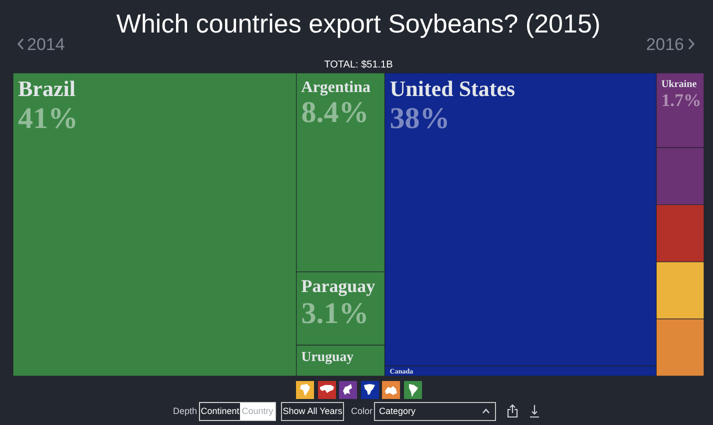 This screenshot has width=713, height=425. What do you see at coordinates (358, 23) in the screenshot?
I see `text: Which countries export Soybeans? (2015)` at bounding box center [358, 23].